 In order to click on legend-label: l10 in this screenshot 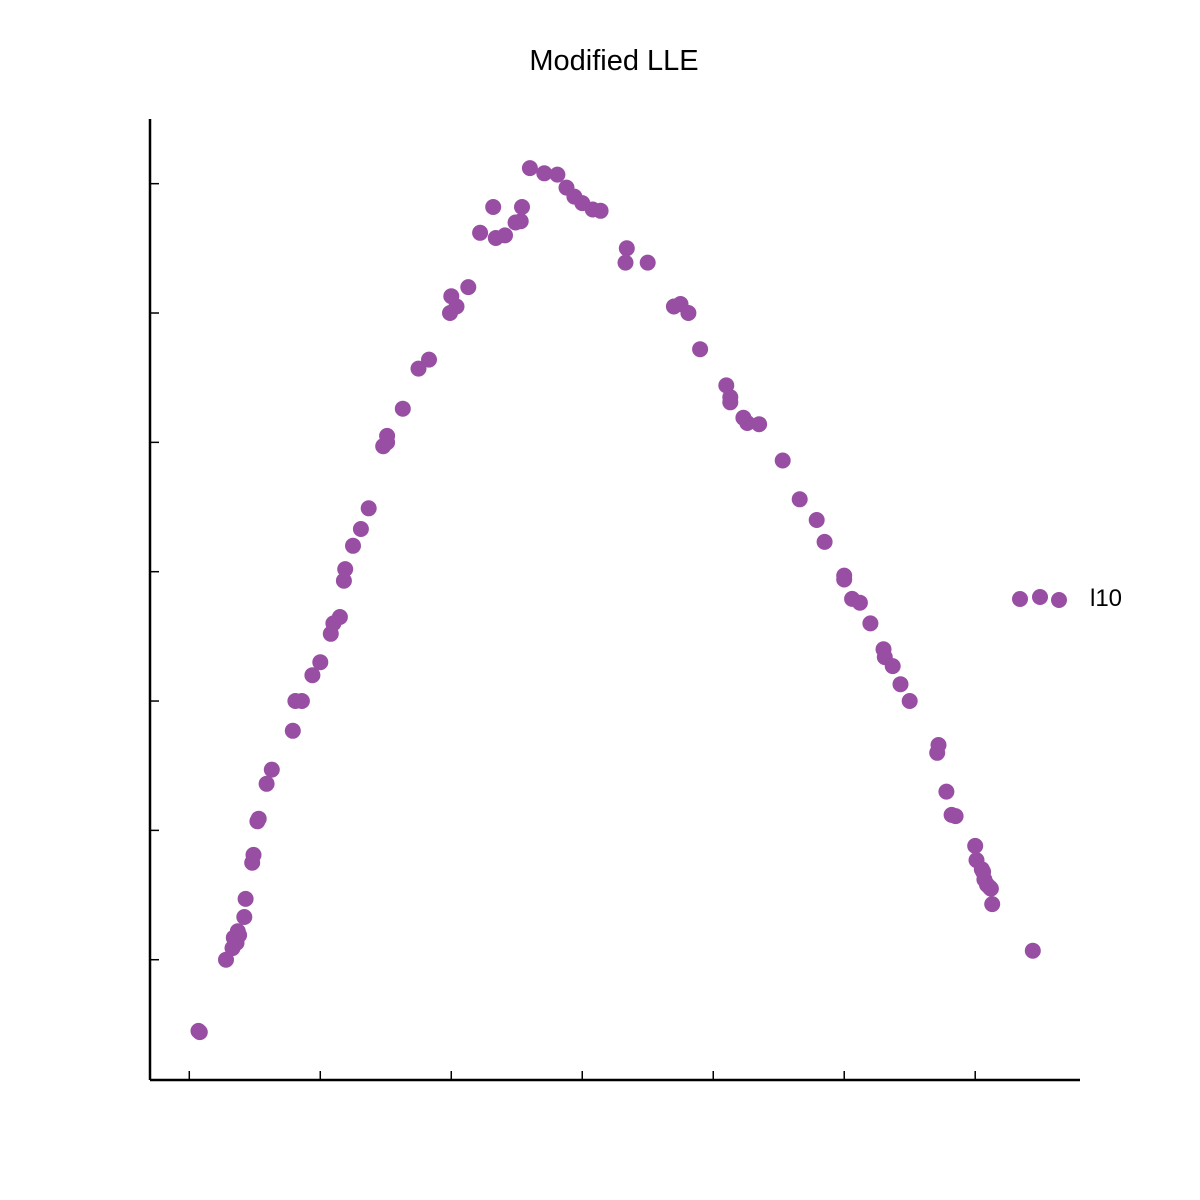, I will do `click(1106, 598)`.